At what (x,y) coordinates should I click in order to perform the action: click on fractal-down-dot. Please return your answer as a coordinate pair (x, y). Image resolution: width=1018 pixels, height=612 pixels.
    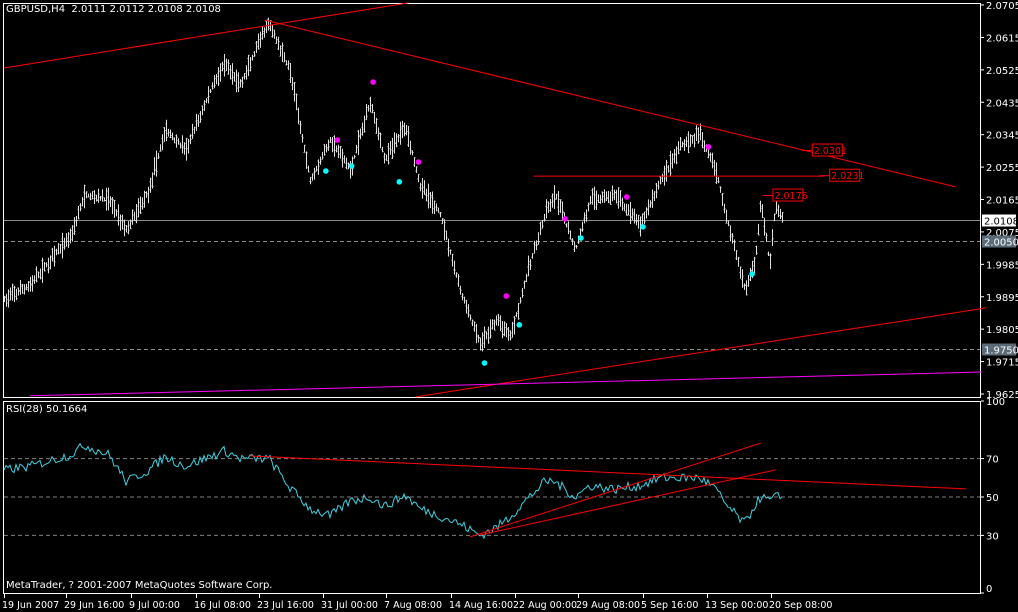
    Looking at the image, I should click on (581, 238).